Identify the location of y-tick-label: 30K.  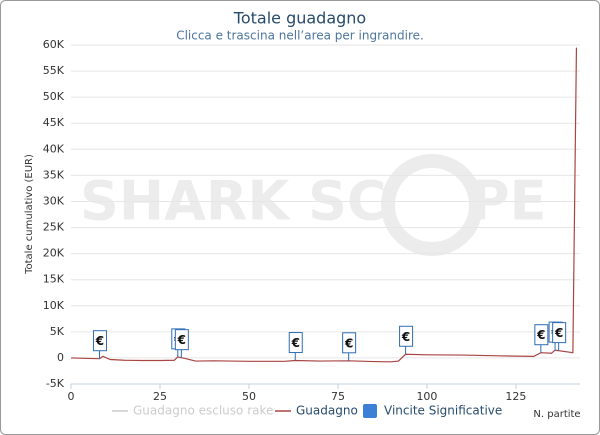
(54, 200).